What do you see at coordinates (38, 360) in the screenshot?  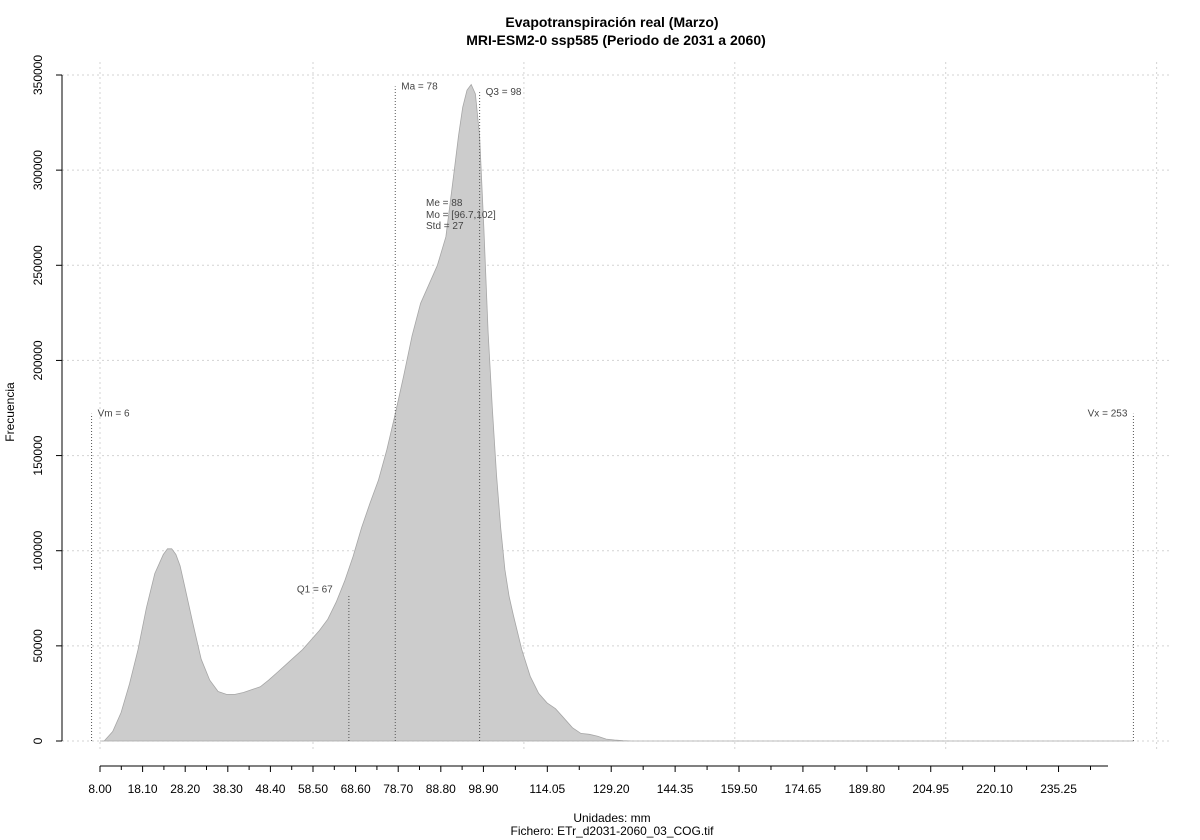 I see `y-tick-label: 200000` at bounding box center [38, 360].